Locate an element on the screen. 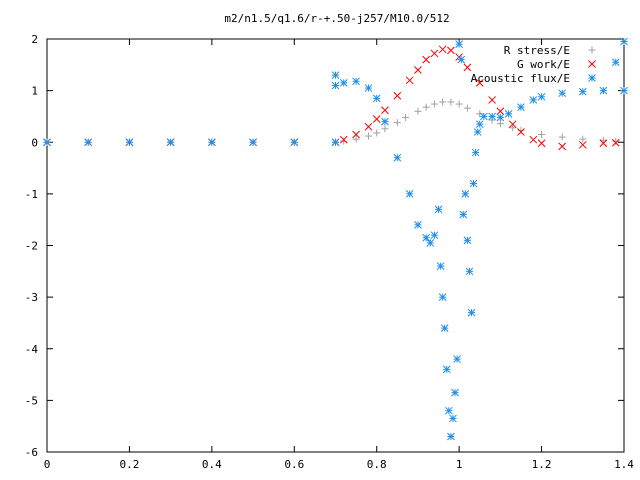 This screenshot has height=480, width=640. y-tick-label: 2 is located at coordinates (34, 39).